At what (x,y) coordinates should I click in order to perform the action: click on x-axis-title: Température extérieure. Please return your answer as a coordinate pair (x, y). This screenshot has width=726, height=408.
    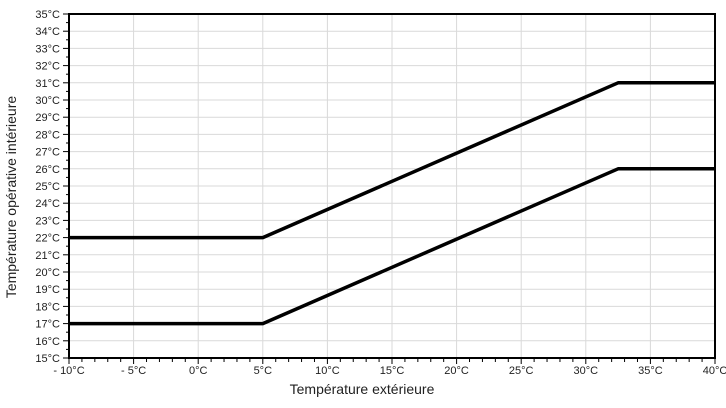
    Looking at the image, I should click on (362, 389).